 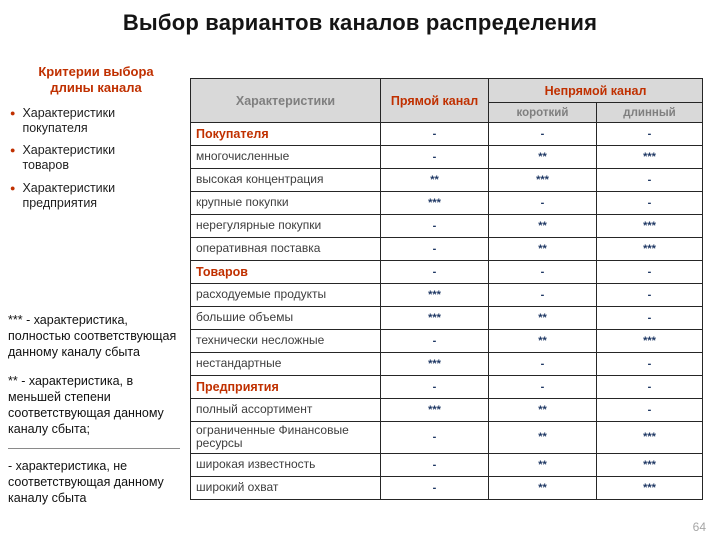 I want to click on row-label: большие объемы, so click(x=285, y=318).